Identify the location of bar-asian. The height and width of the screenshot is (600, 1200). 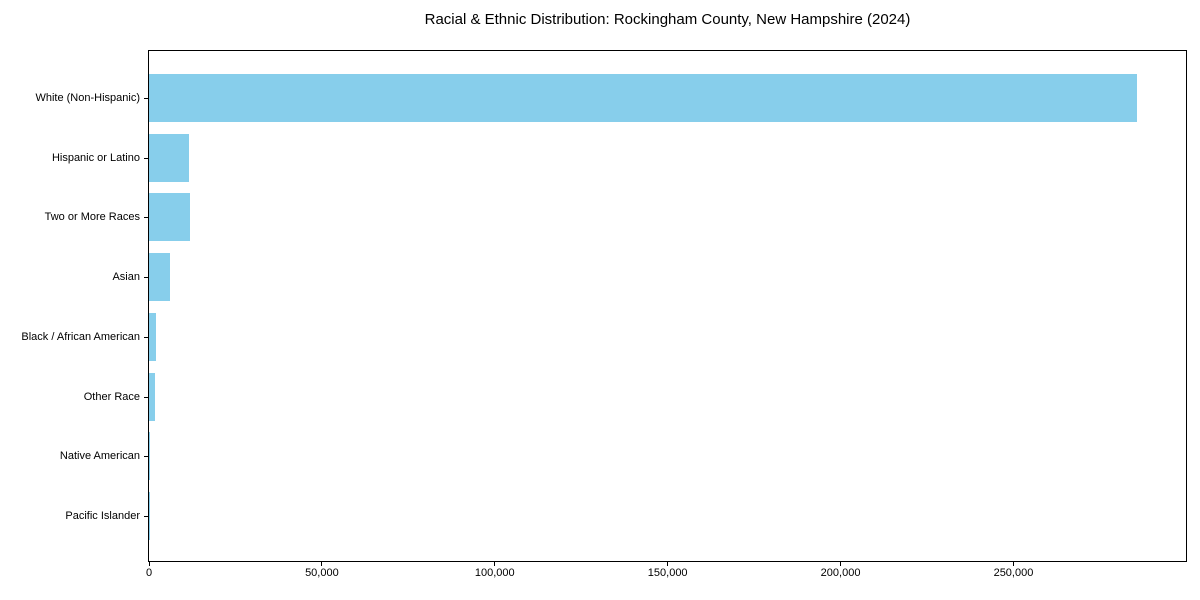
(159, 277).